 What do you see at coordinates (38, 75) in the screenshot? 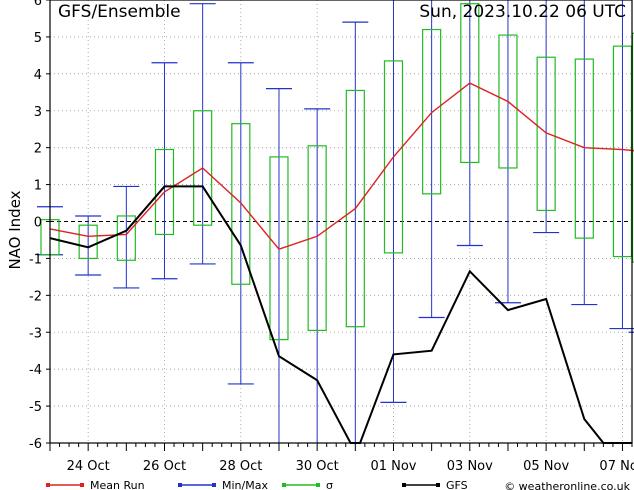
I see `y-tick-label: 4` at bounding box center [38, 75].